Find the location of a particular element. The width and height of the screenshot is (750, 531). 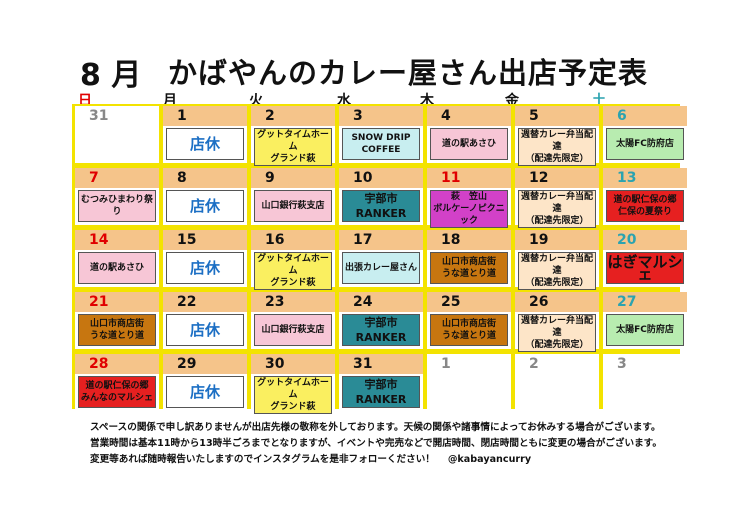

day-number: 6 is located at coordinates (645, 116).